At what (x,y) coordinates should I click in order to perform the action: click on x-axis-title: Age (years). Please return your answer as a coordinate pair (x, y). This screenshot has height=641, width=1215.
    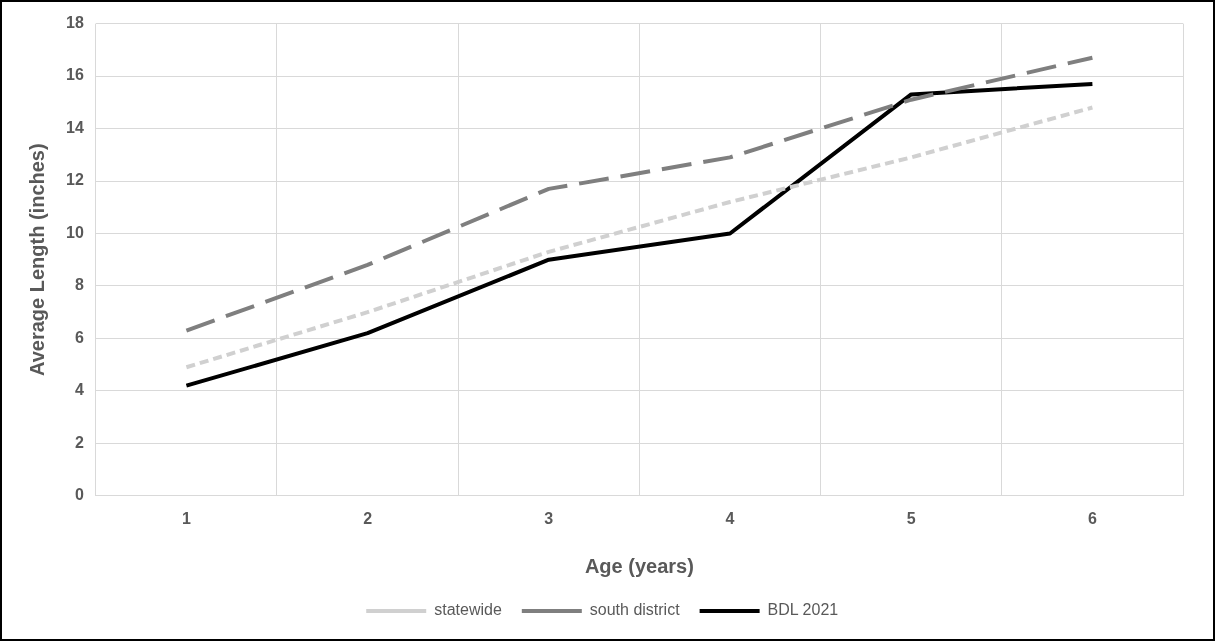
    Looking at the image, I should click on (639, 565).